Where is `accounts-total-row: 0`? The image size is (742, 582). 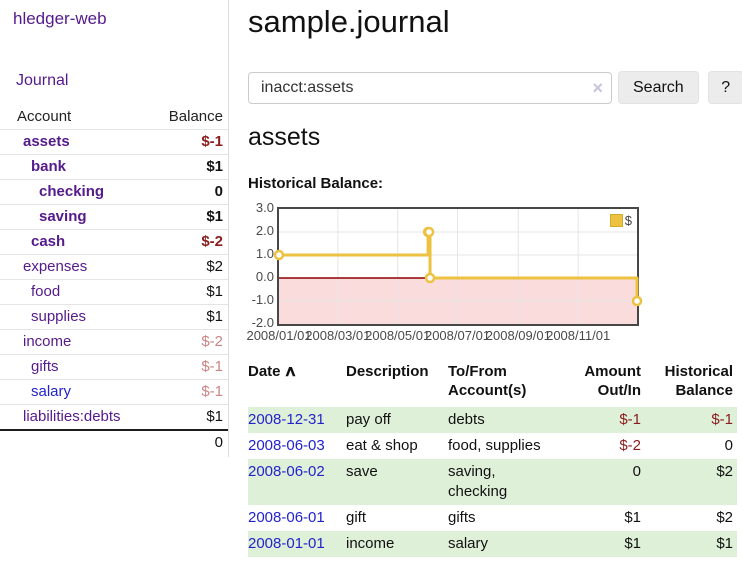 accounts-total-row: 0 is located at coordinates (114, 442).